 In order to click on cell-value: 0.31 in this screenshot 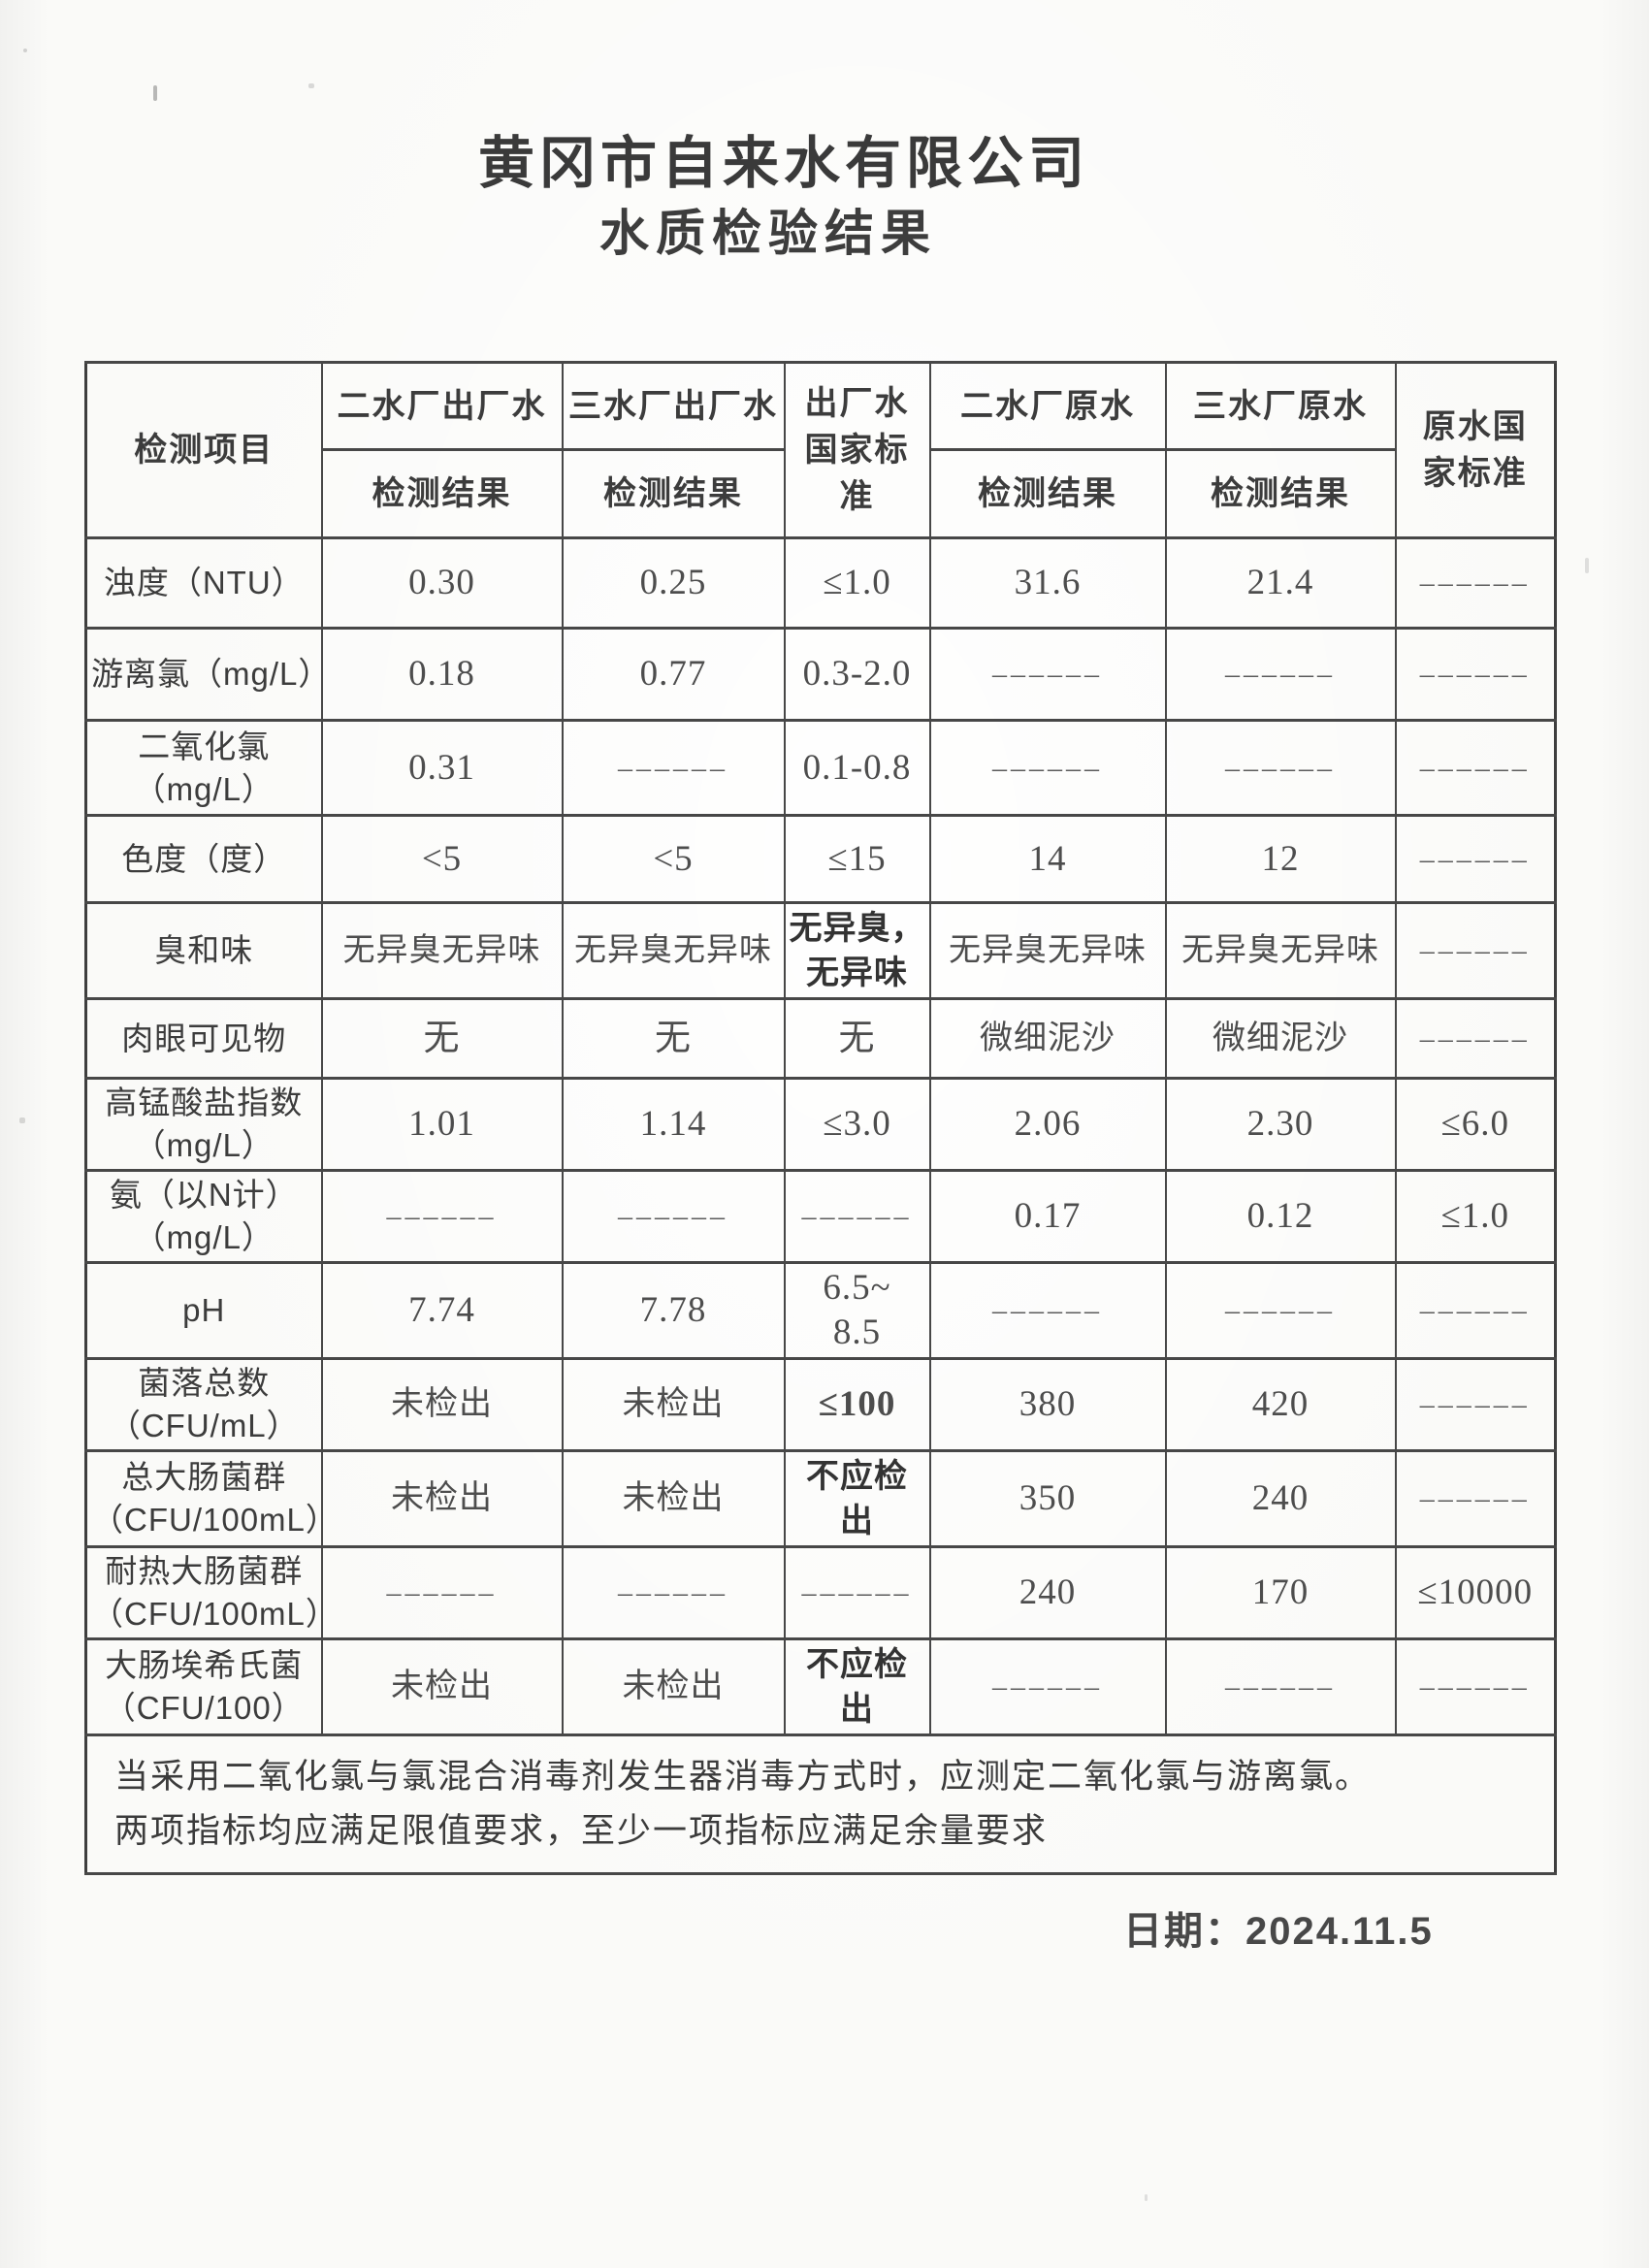, I will do `click(442, 768)`.